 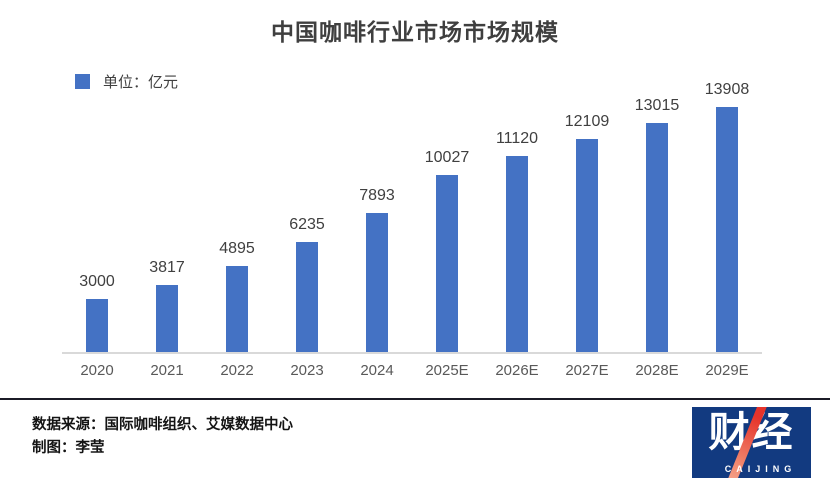 I want to click on x-axis-label: 2027E, so click(x=587, y=370).